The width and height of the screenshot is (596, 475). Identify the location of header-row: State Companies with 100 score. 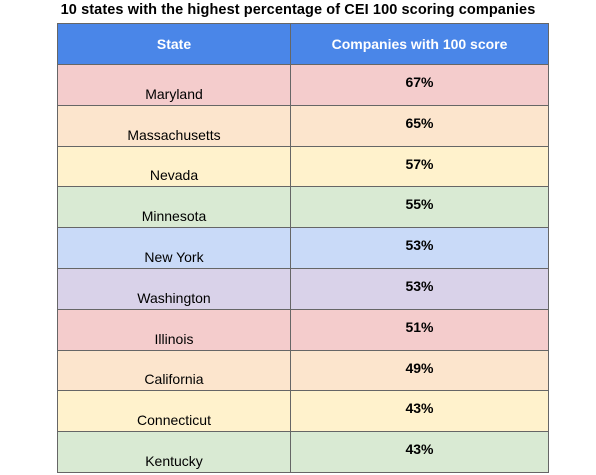
(303, 44).